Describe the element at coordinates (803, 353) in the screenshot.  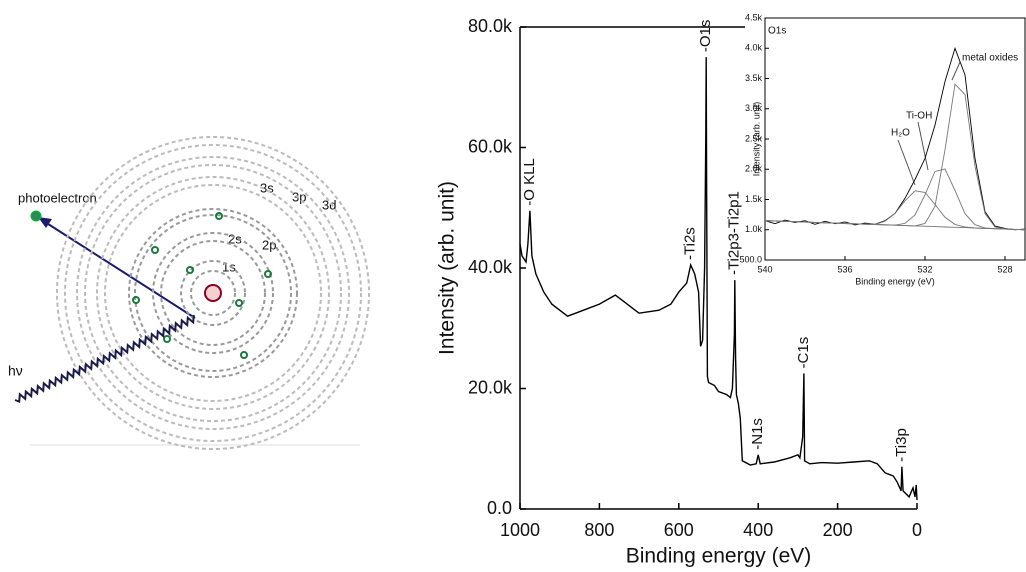
I see `peak-label: -C1s` at that location.